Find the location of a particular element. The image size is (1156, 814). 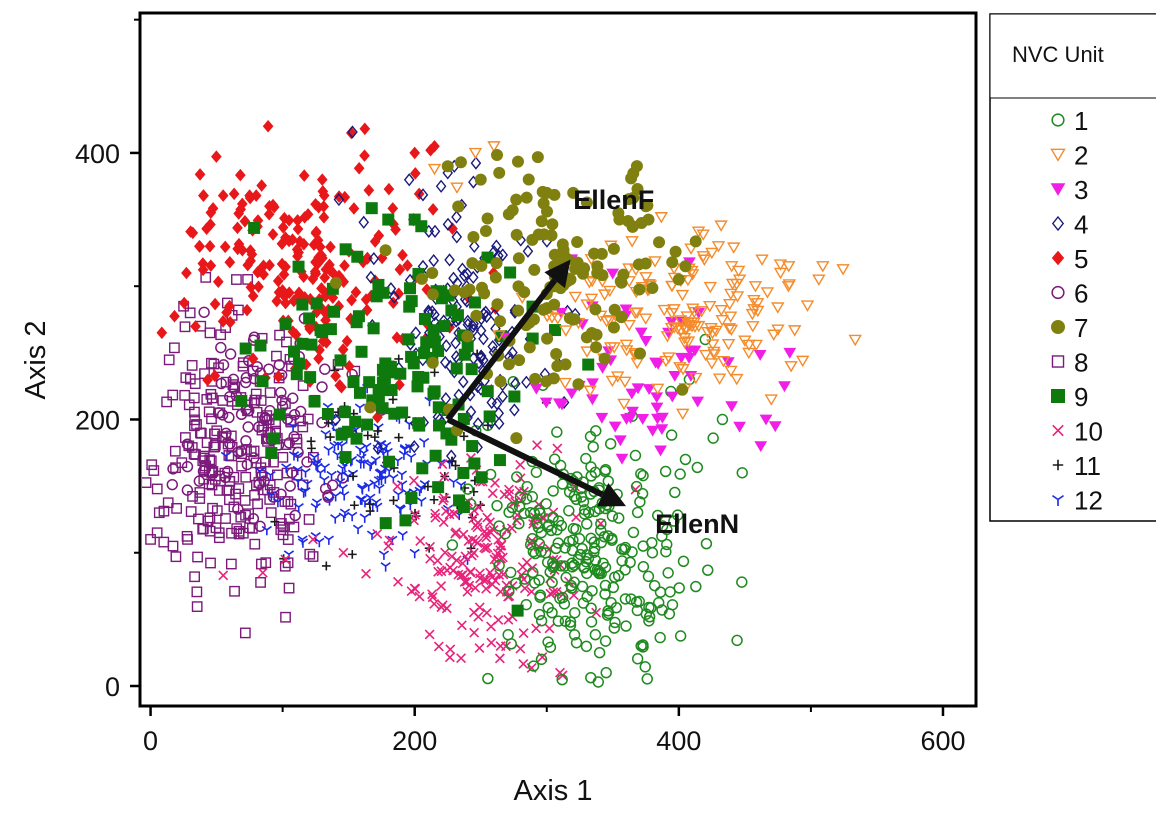

x-tick-label: 0 is located at coordinates (150, 741).